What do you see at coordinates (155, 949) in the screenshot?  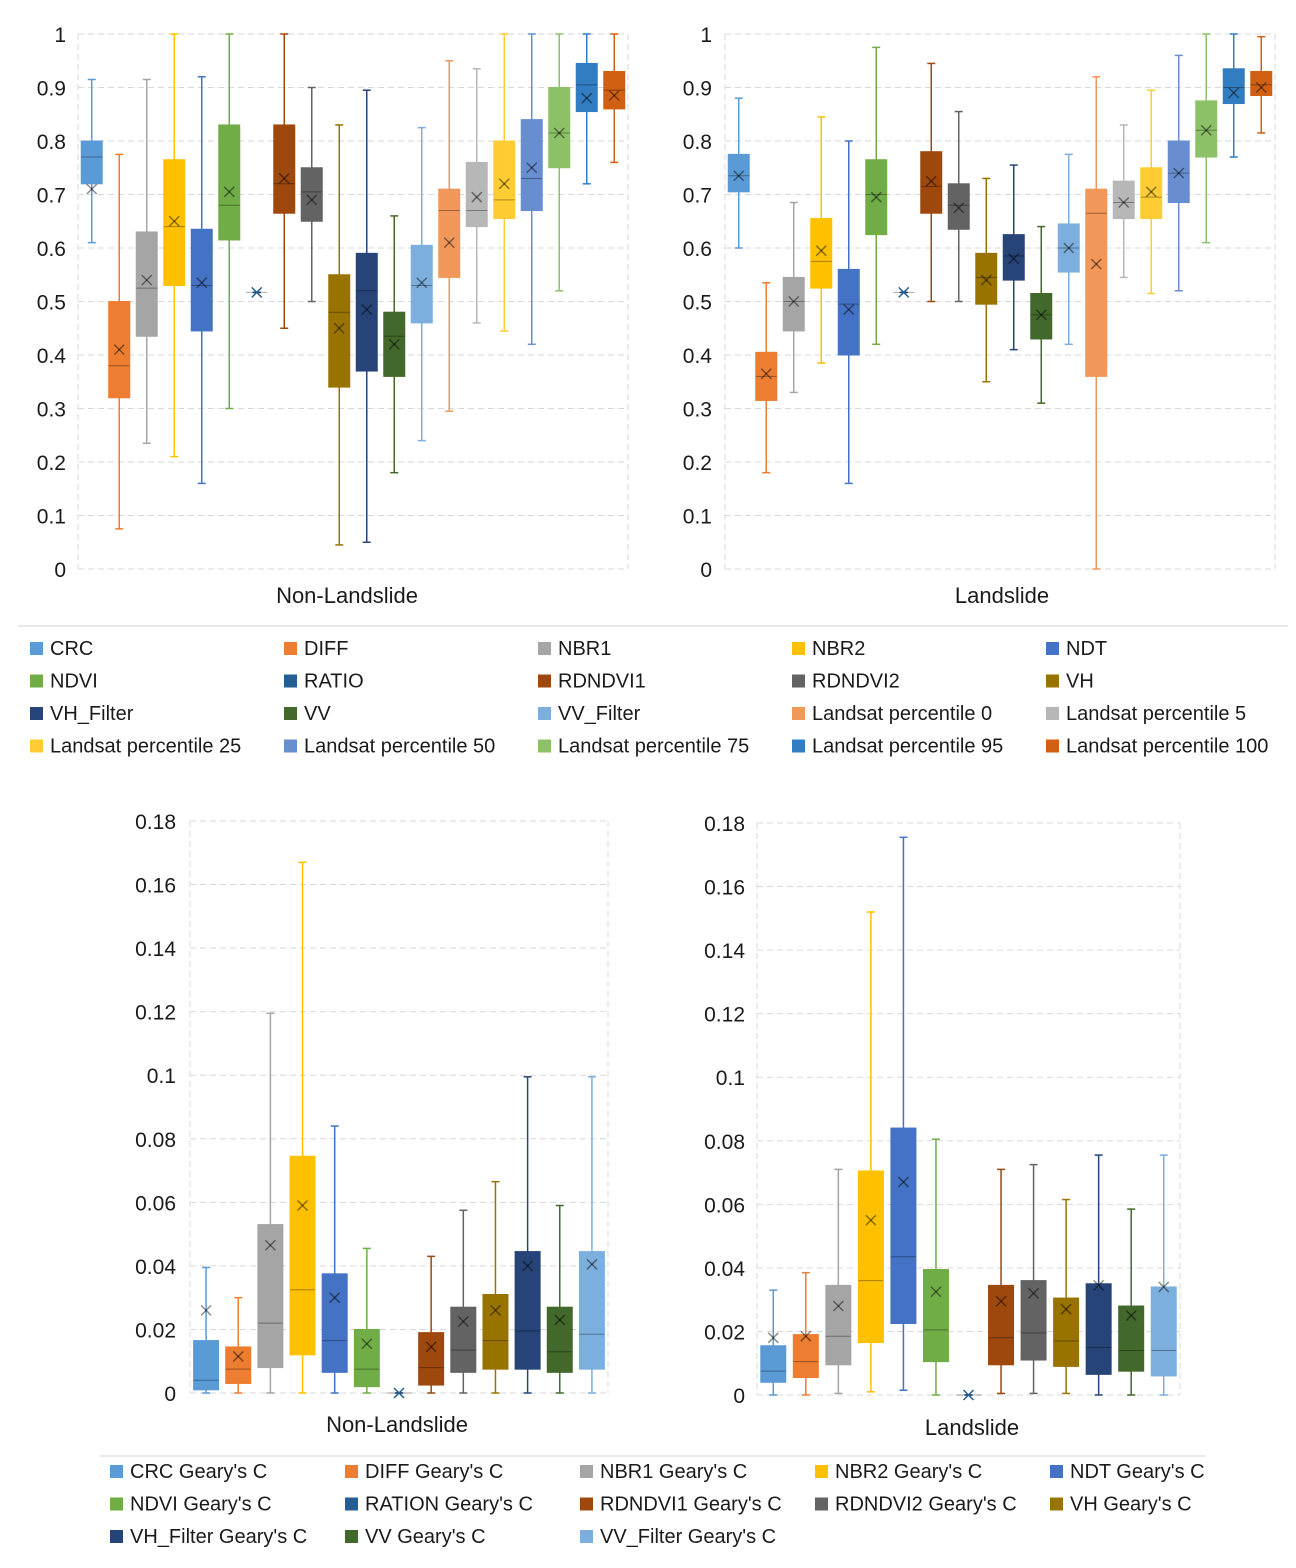 I see `y-tick-label: 0.14` at bounding box center [155, 949].